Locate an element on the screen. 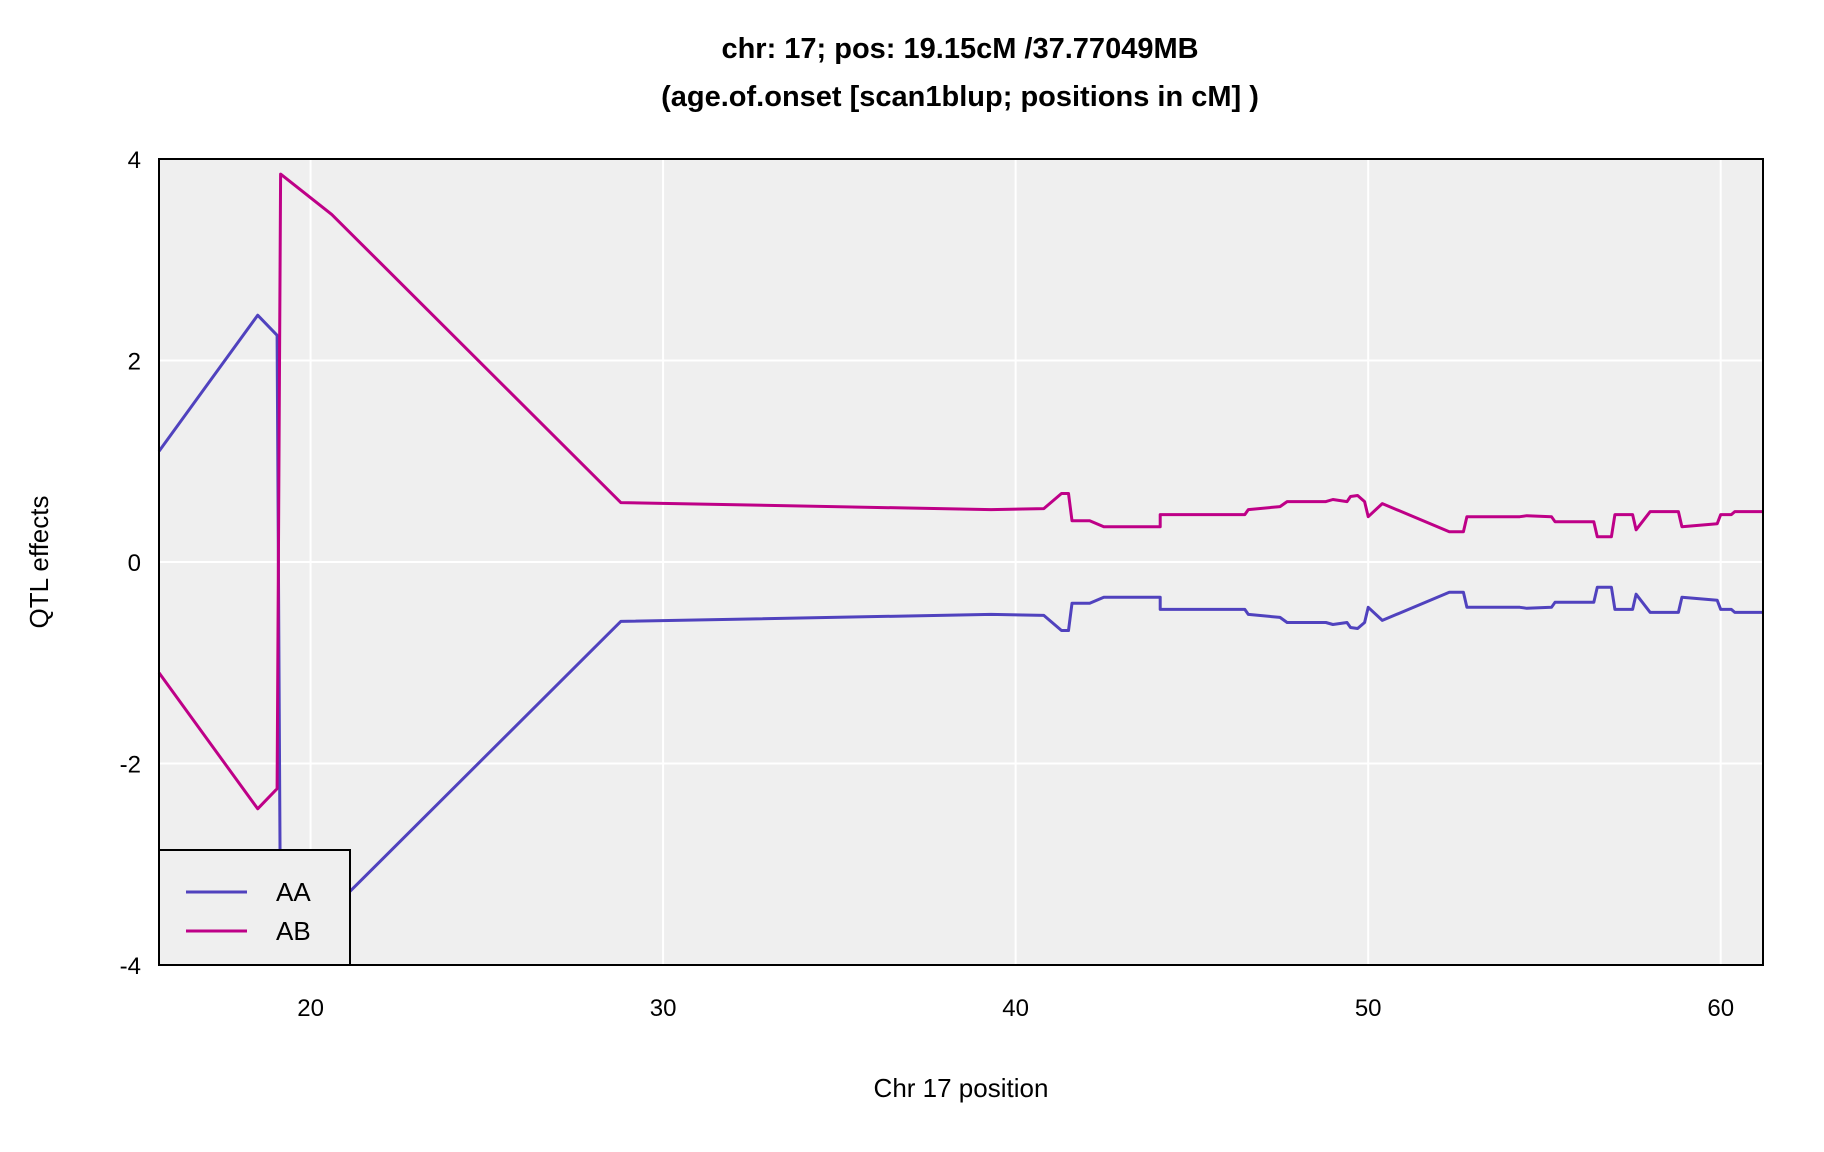 The height and width of the screenshot is (1152, 1824). x-axis-ticks: 20 30 40 50 60 is located at coordinates (1015, 1008).